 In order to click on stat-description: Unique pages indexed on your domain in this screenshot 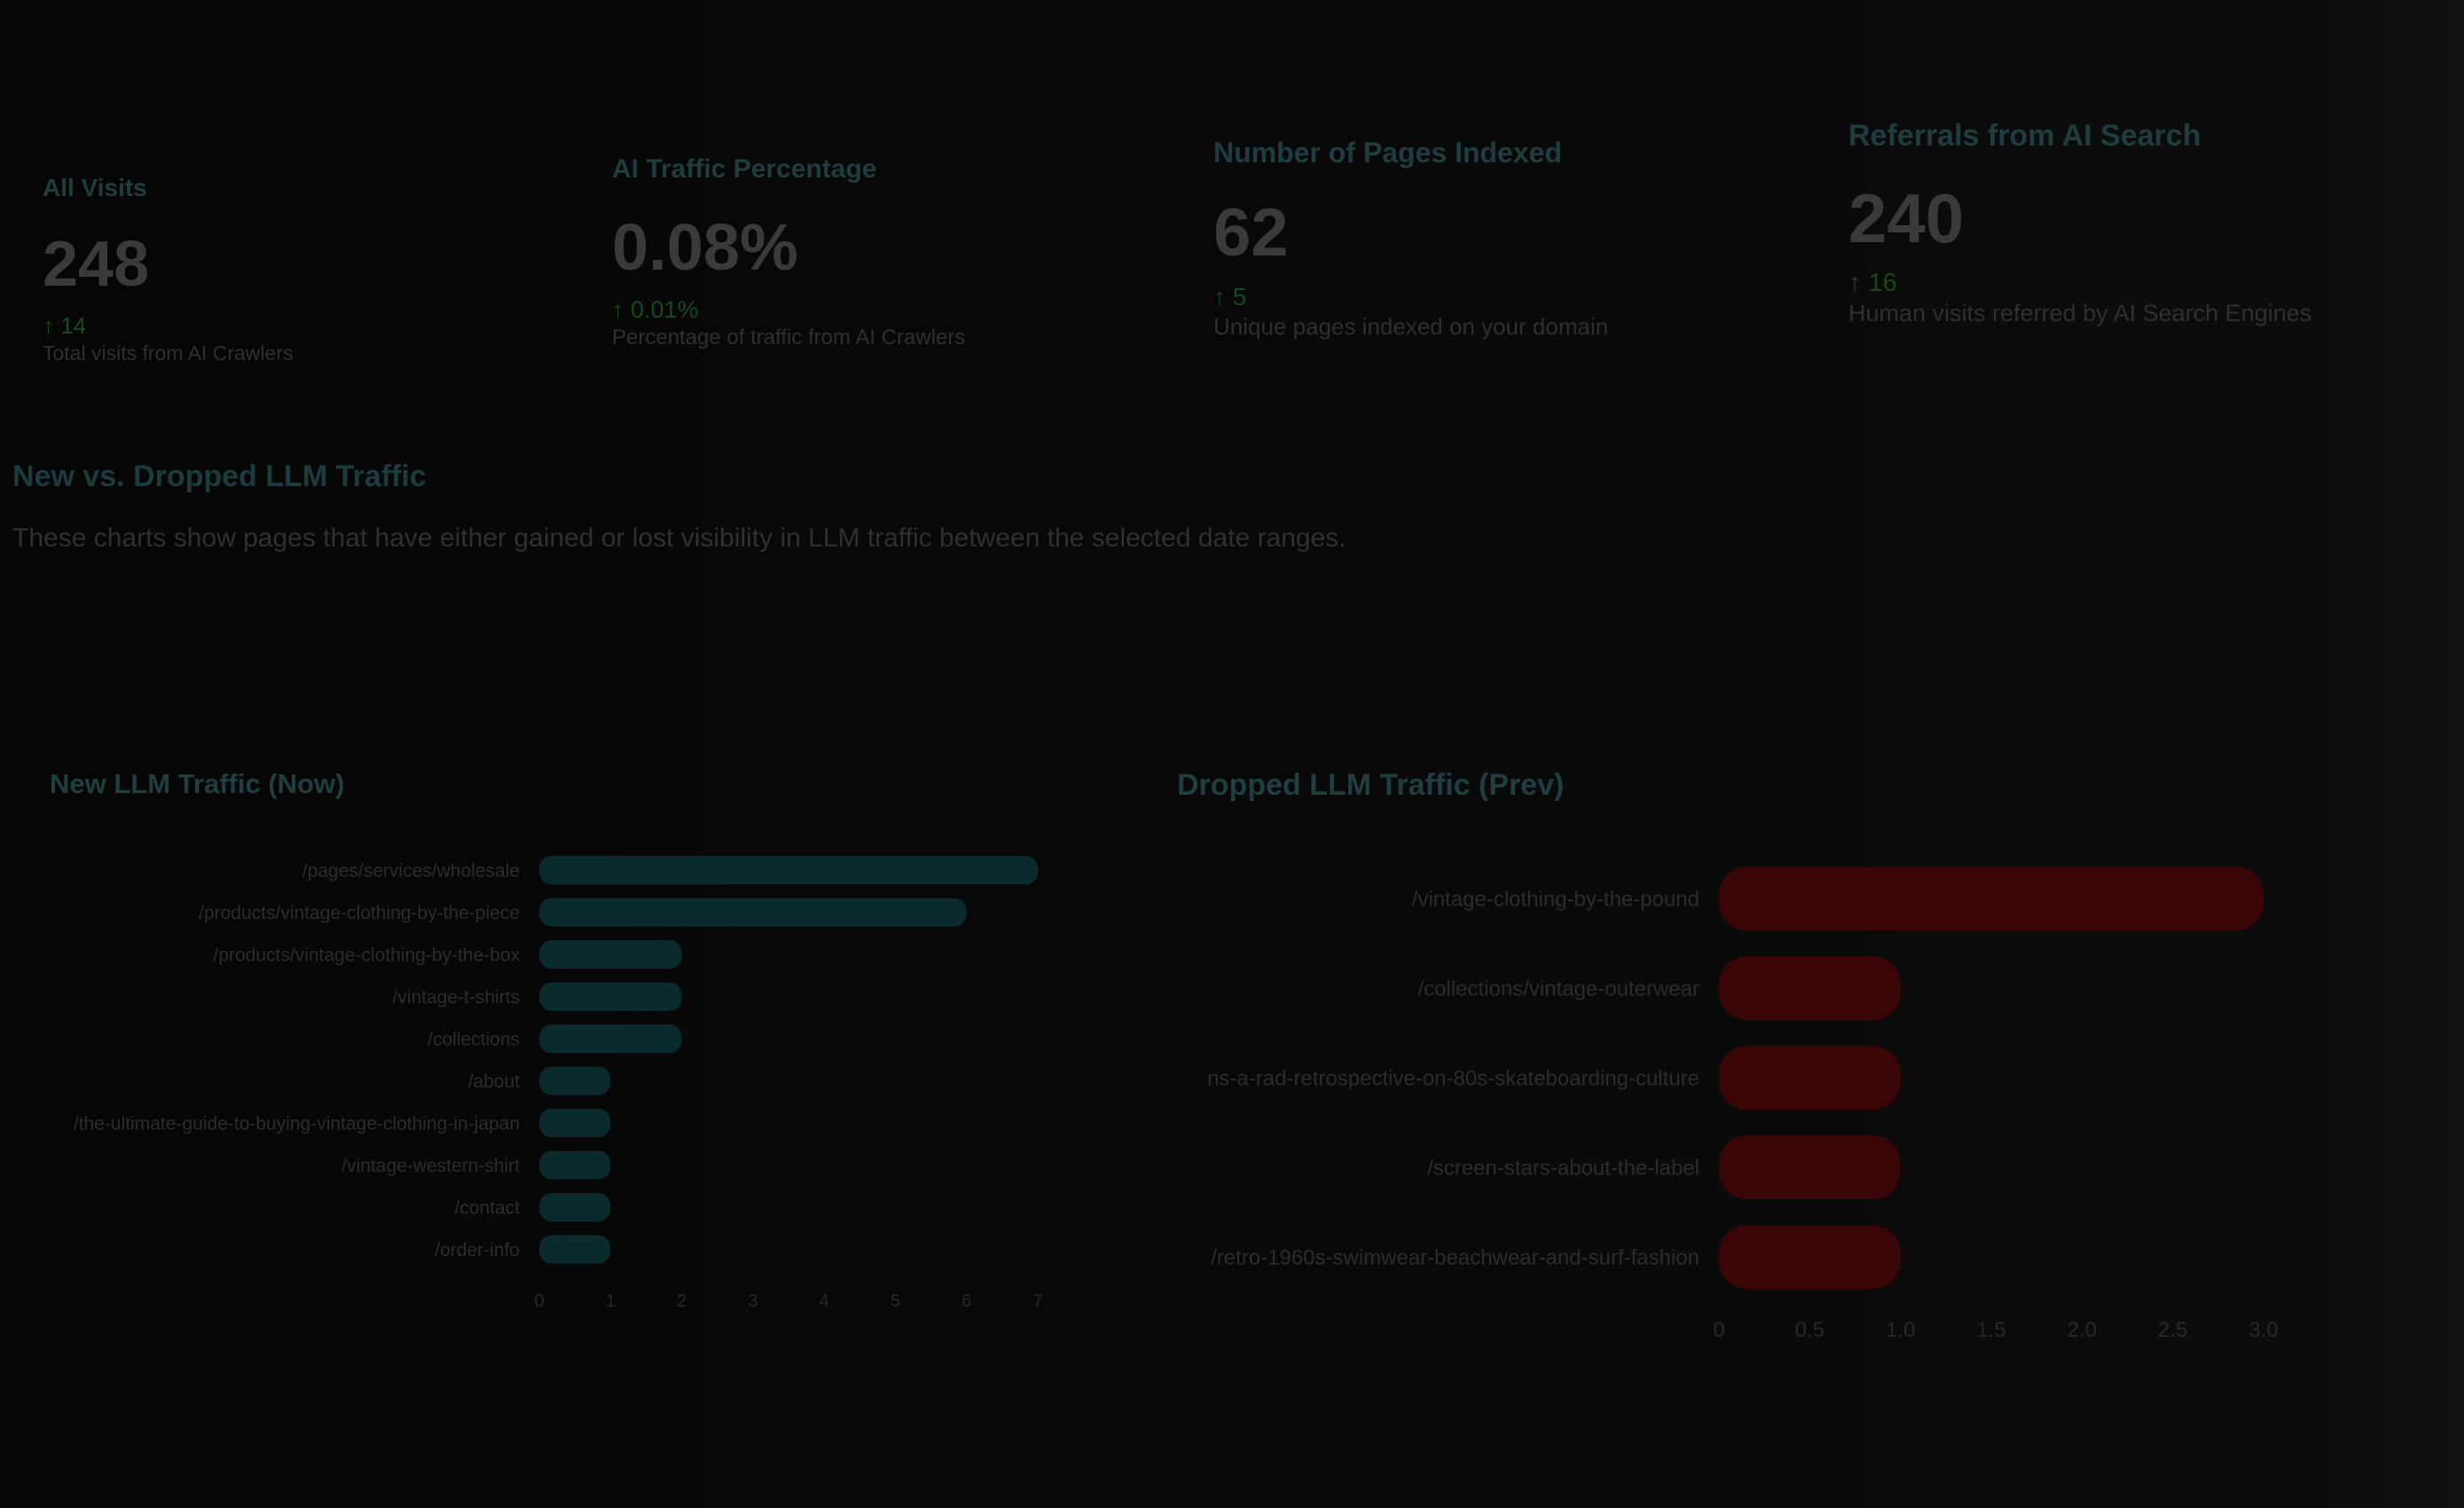, I will do `click(1411, 326)`.